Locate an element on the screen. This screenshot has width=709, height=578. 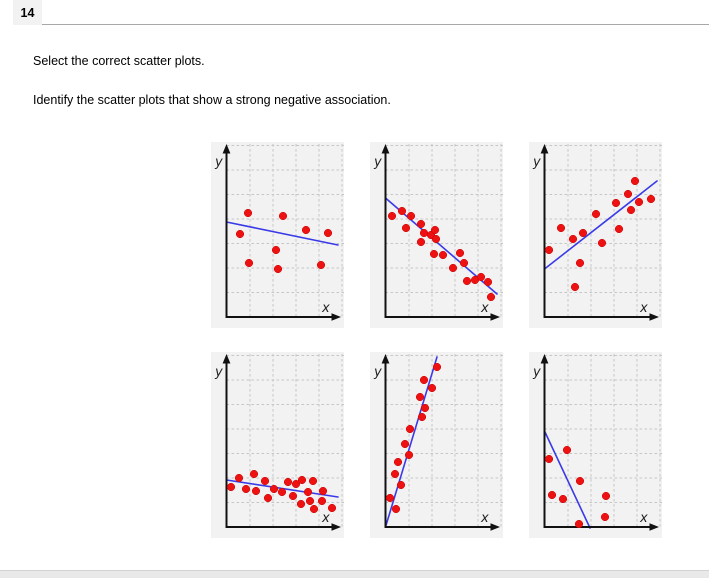
question-number-tab: 14 is located at coordinates (27, 12).